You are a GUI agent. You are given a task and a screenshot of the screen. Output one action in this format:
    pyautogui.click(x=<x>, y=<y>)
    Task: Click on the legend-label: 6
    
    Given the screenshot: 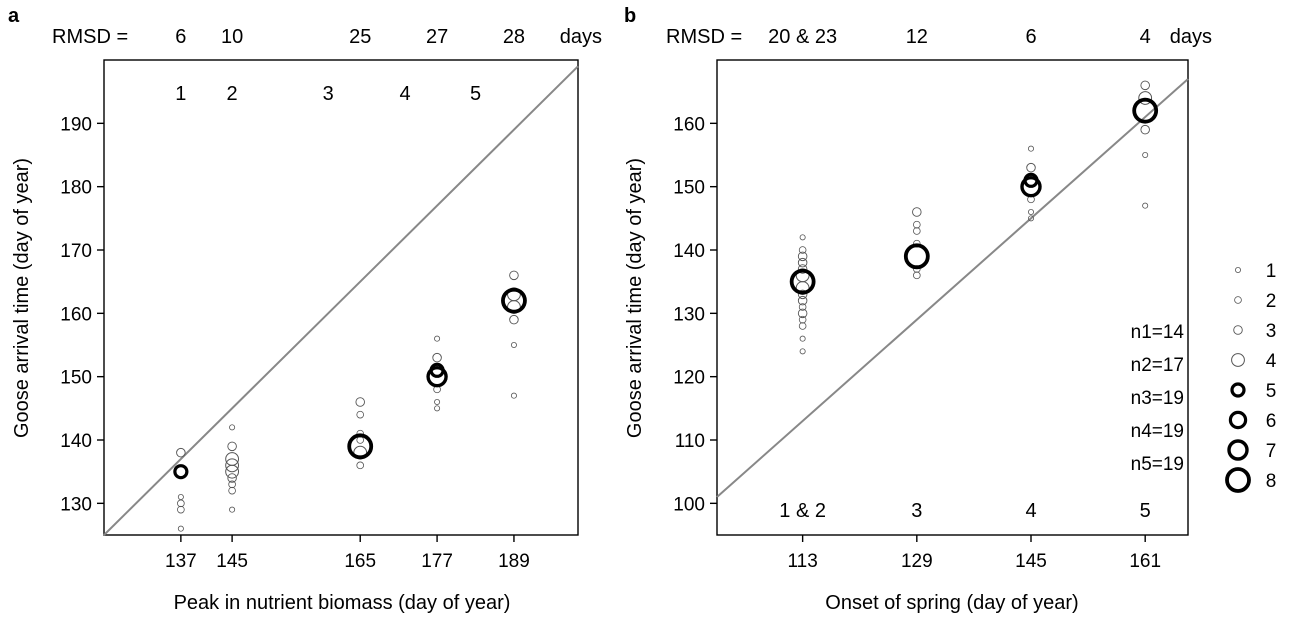 What is the action you would take?
    pyautogui.click(x=1271, y=421)
    